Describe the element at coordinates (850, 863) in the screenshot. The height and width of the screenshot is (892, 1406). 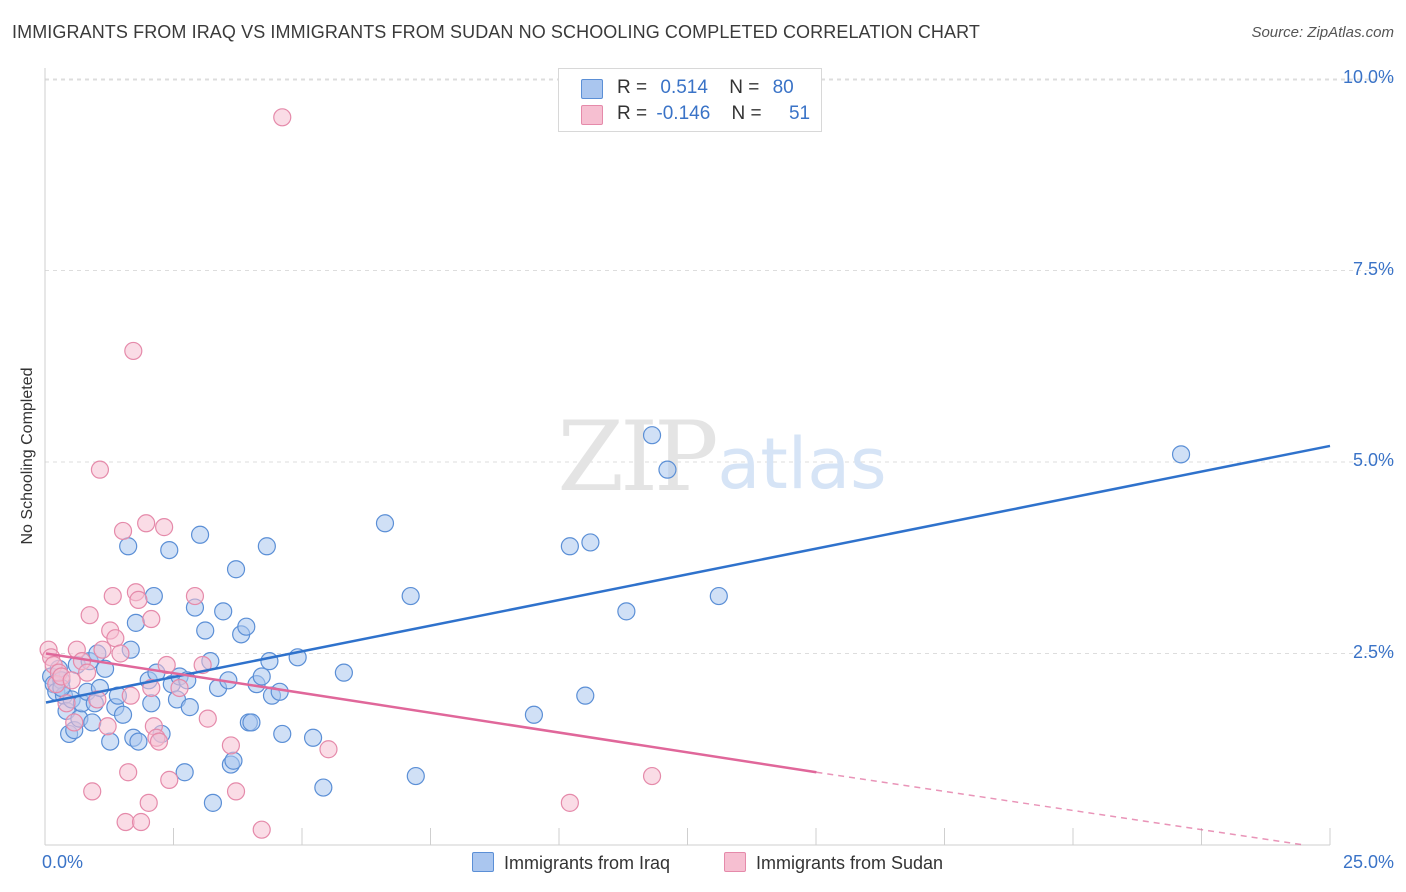
I see `legend-sudan-label: Immigrants from Sudan` at that location.